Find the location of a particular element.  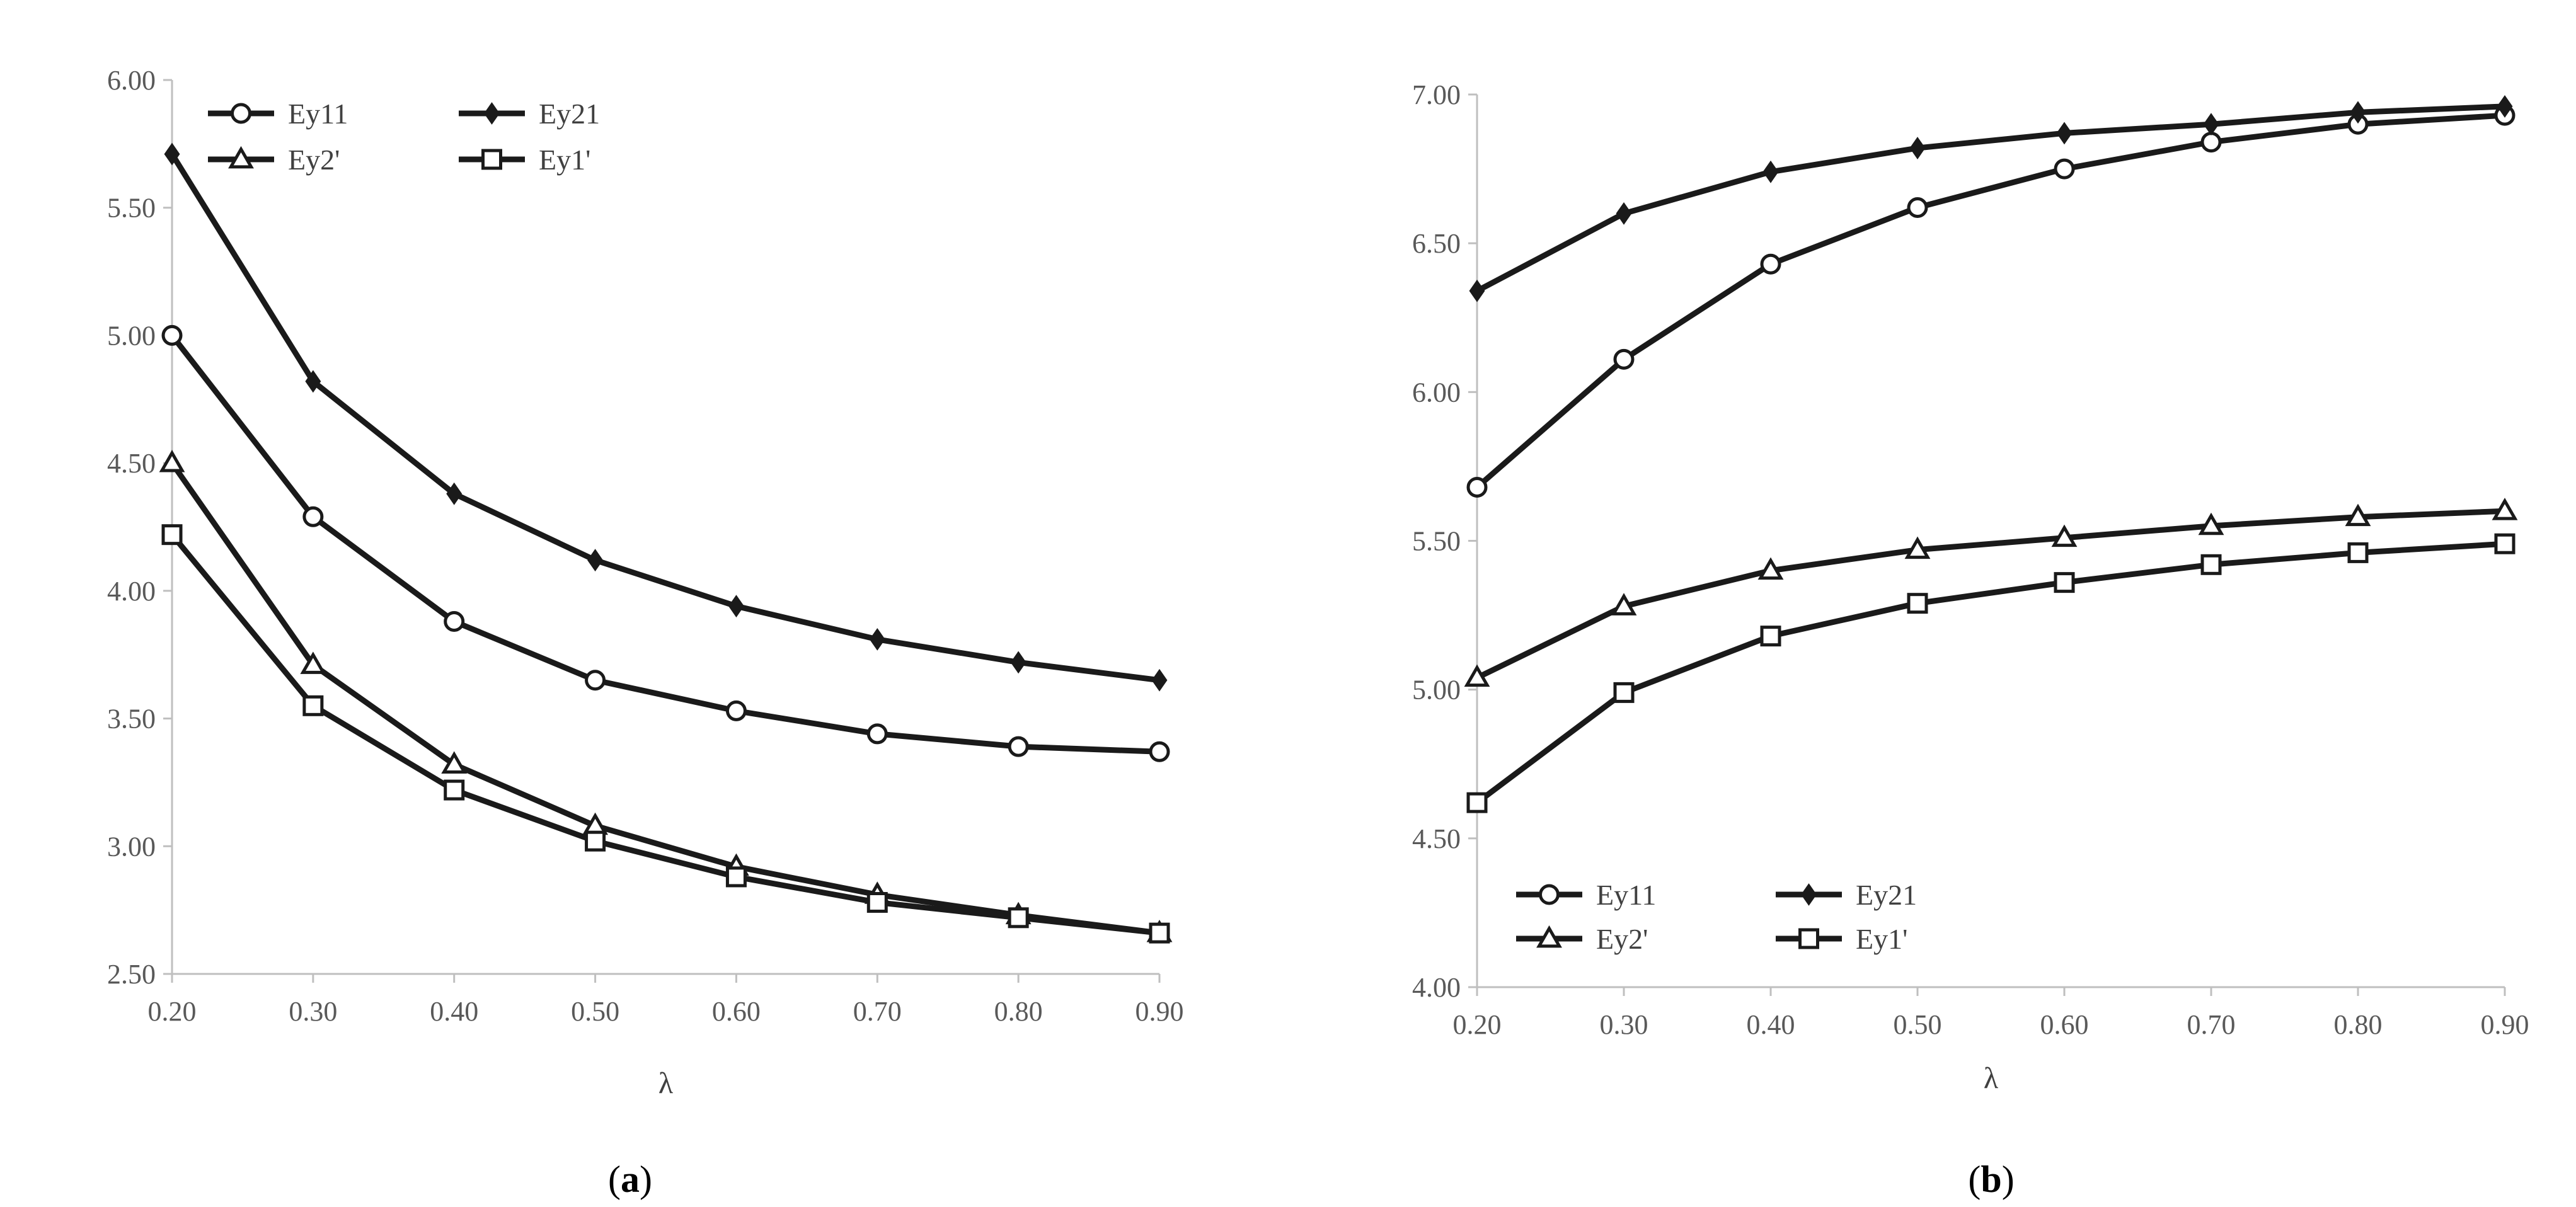

x-tick-label: 0.30 is located at coordinates (1624, 1024).